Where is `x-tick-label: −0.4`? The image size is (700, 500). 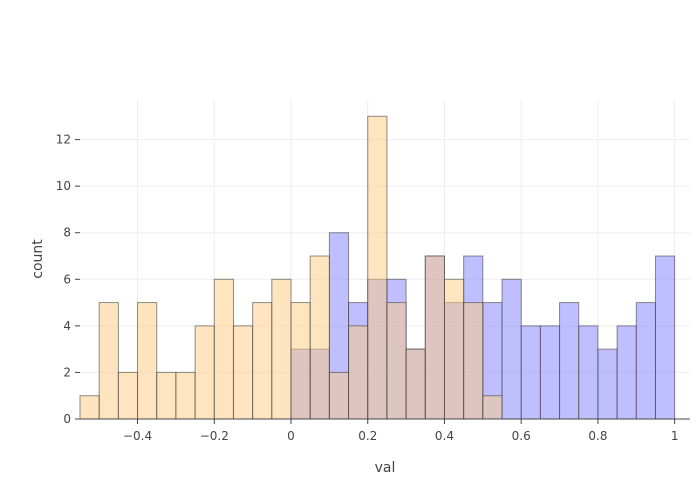
x-tick-label: −0.4 is located at coordinates (137, 436).